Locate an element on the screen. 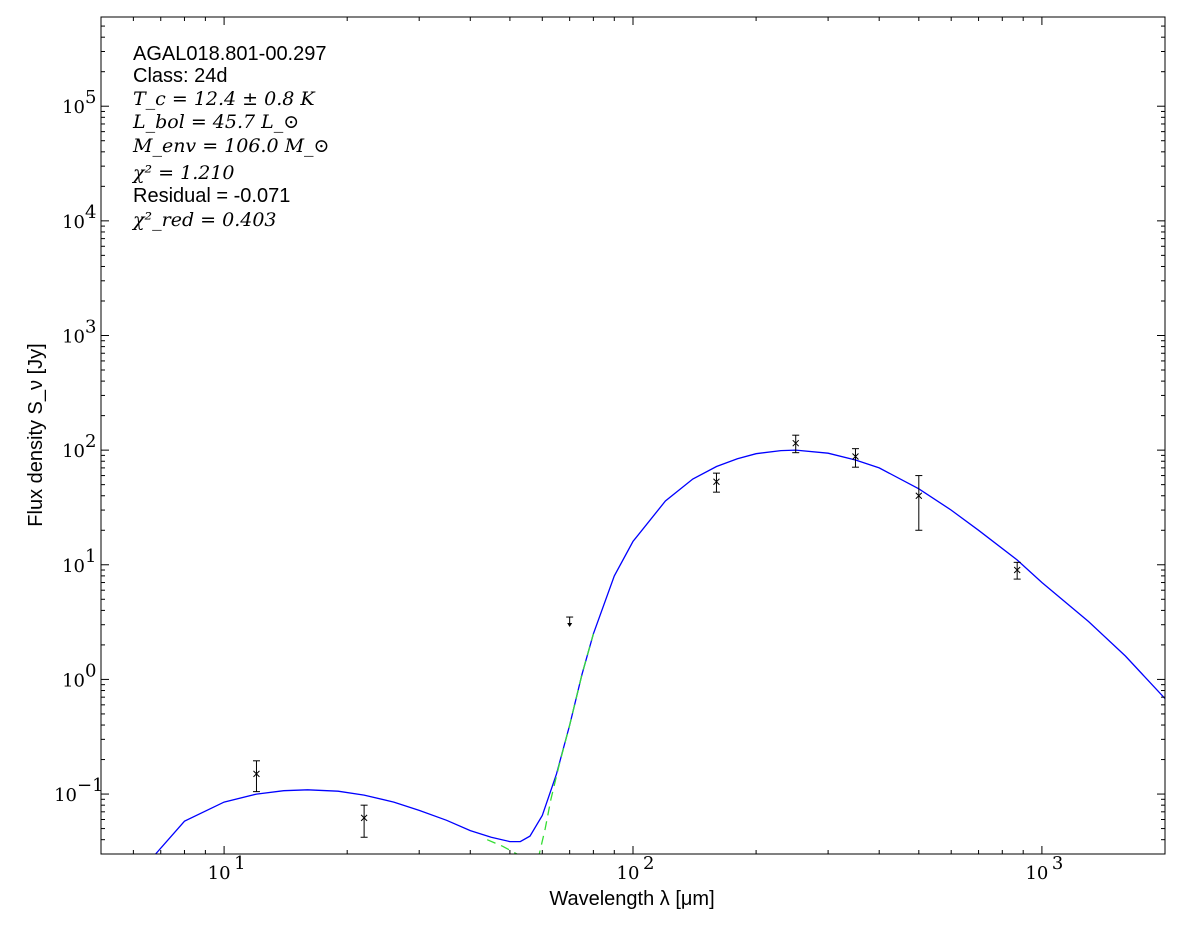 The image size is (1200, 933). y-tick-exponent: 5 is located at coordinates (90, 97).